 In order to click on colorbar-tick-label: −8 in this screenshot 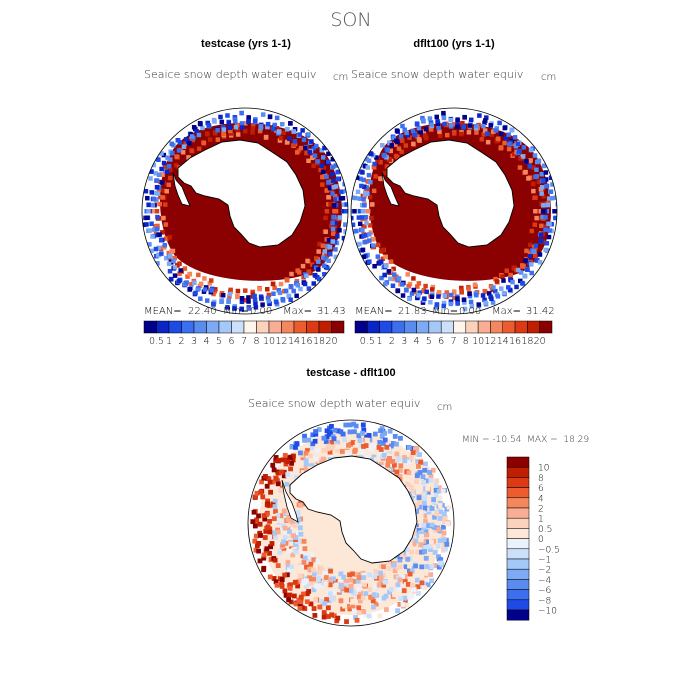, I will do `click(544, 601)`.